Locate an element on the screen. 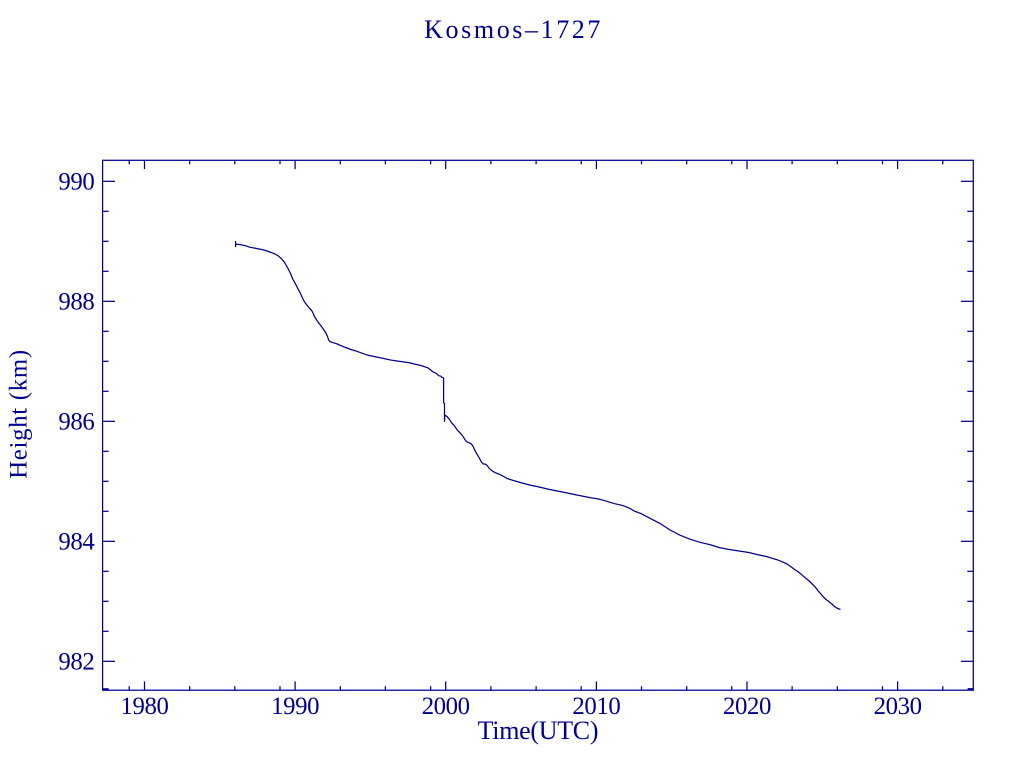 The width and height of the screenshot is (1024, 768). svg-text: 986 is located at coordinates (76, 422).